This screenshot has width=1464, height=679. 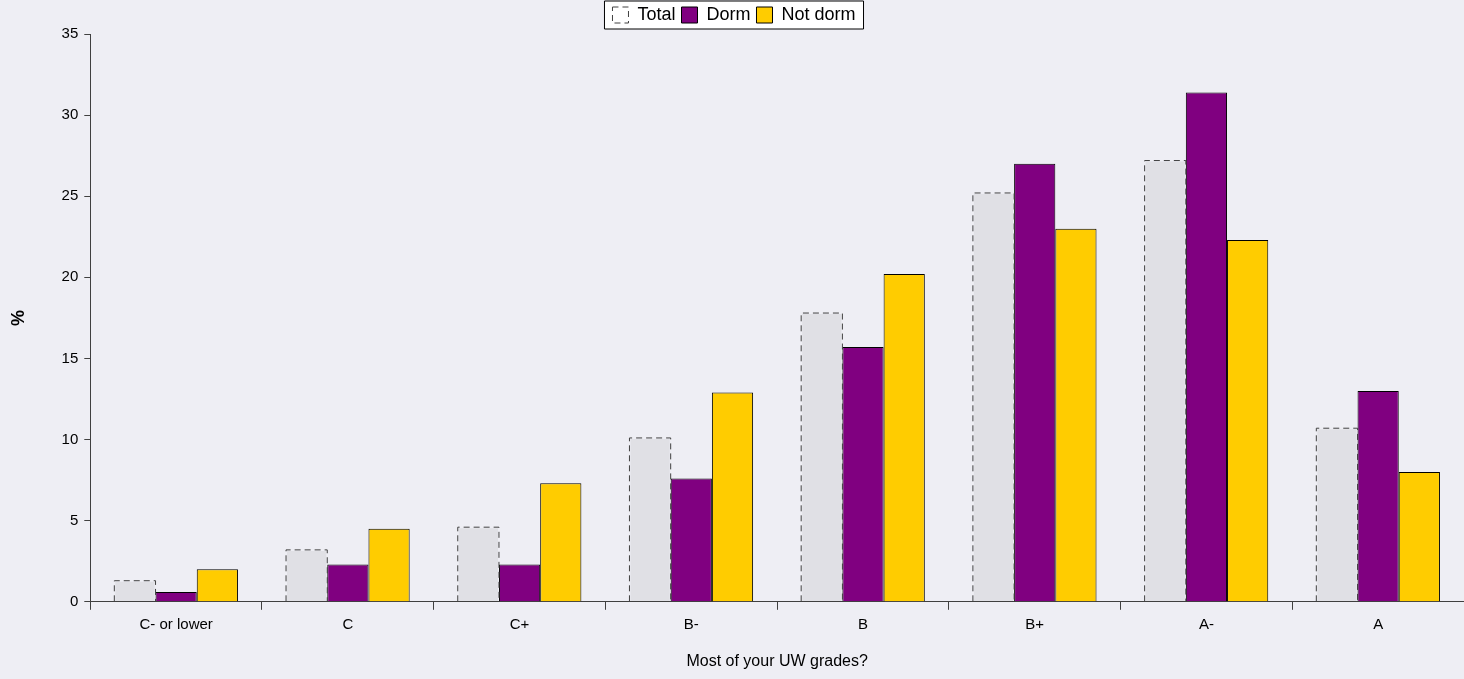 What do you see at coordinates (70, 114) in the screenshot?
I see `y-tick-label: 30` at bounding box center [70, 114].